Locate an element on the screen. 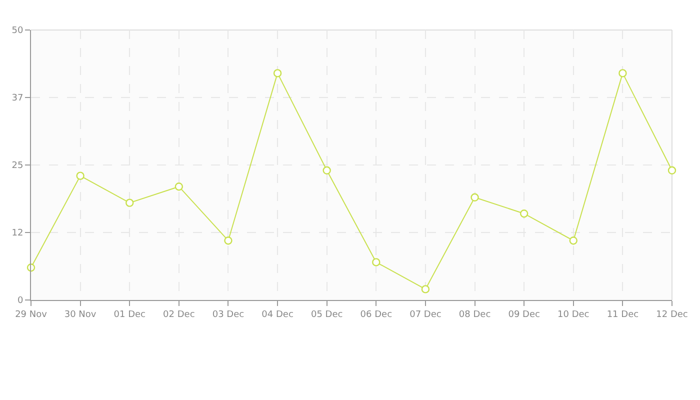 This screenshot has width=700, height=400. x-tick-label: 09 Dec is located at coordinates (524, 315).